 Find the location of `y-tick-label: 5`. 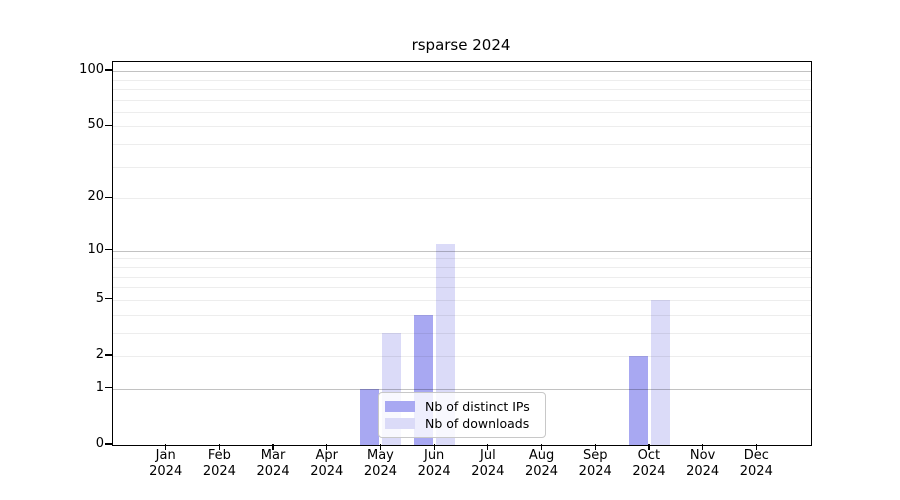

y-tick-label: 5 is located at coordinates (99, 298).